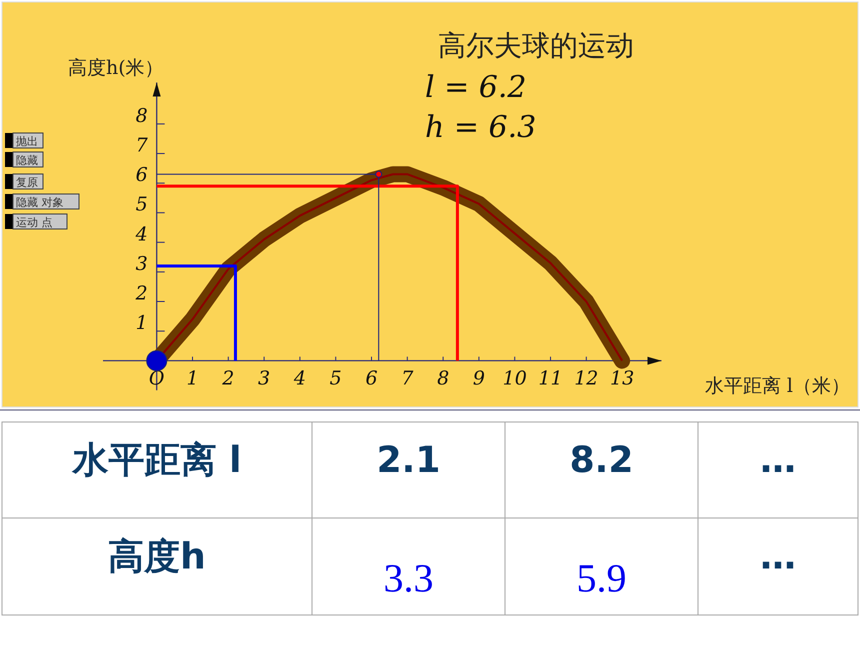  Describe the element at coordinates (192, 379) in the screenshot. I see `x-tick-label: 1` at that location.